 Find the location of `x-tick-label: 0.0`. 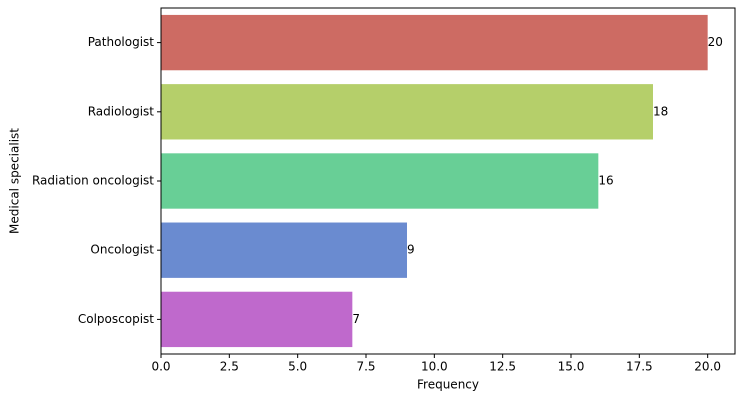

x-tick-label: 0.0 is located at coordinates (160, 367).